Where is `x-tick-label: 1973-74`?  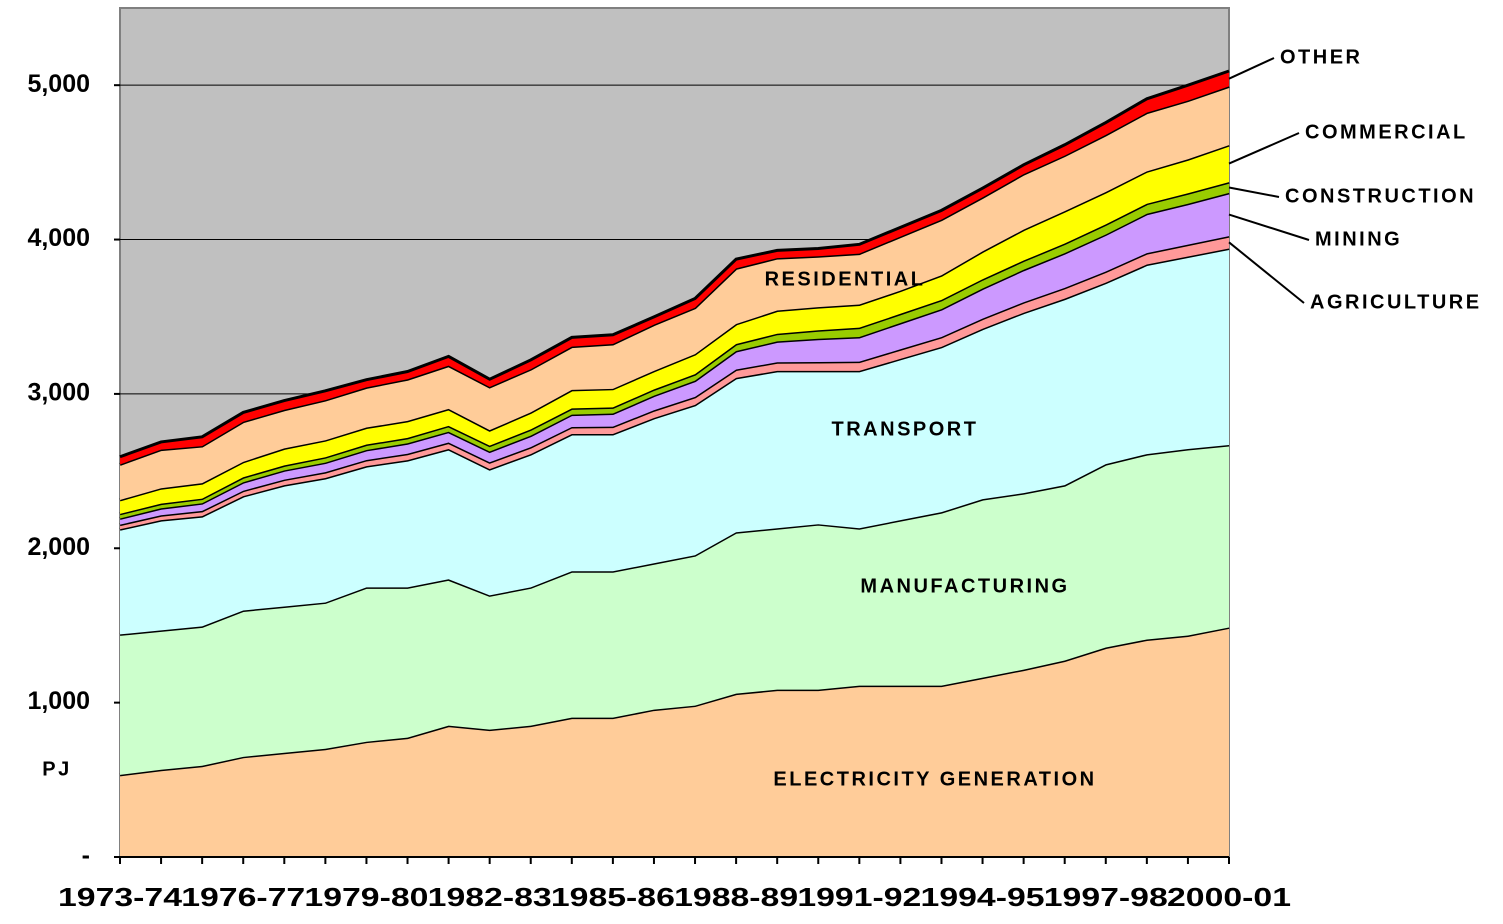
x-tick-label: 1973-74 is located at coordinates (120, 897).